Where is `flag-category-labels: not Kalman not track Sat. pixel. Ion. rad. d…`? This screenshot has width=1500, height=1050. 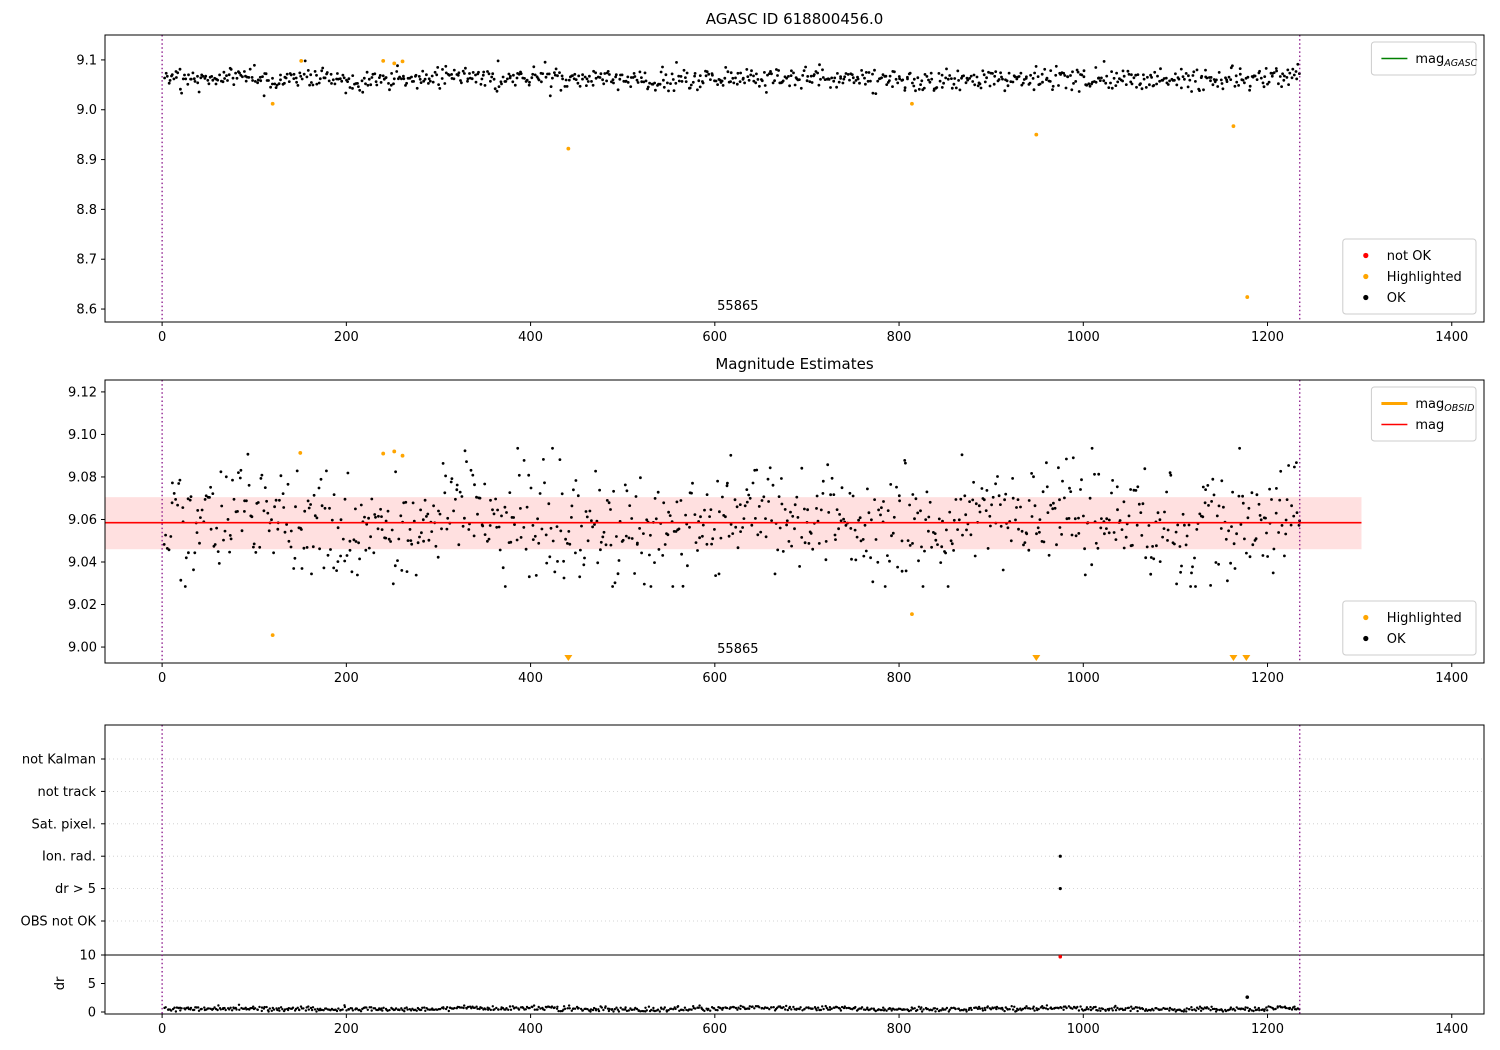 flag-category-labels: not Kalman not track Sat. pixel. Ion. rad. d… is located at coordinates (63, 841).